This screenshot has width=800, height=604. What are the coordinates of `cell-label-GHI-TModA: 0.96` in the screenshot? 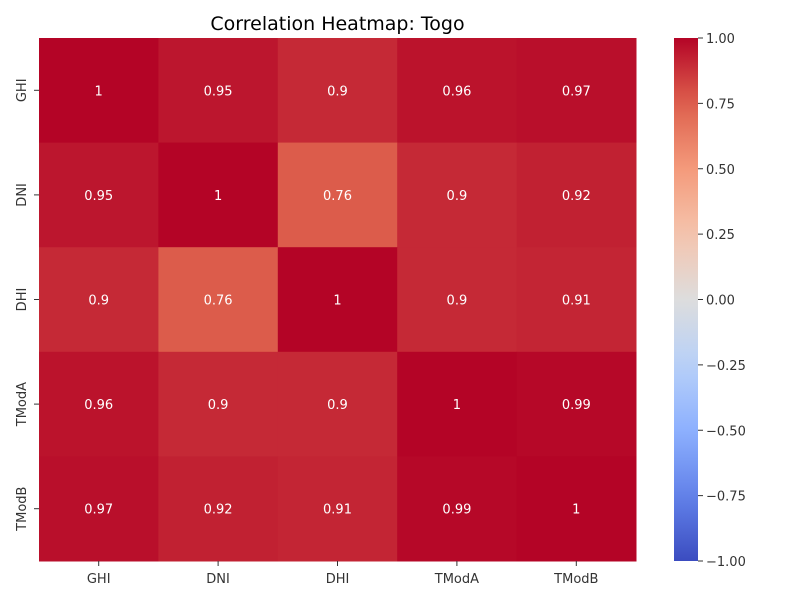 It's located at (456, 91).